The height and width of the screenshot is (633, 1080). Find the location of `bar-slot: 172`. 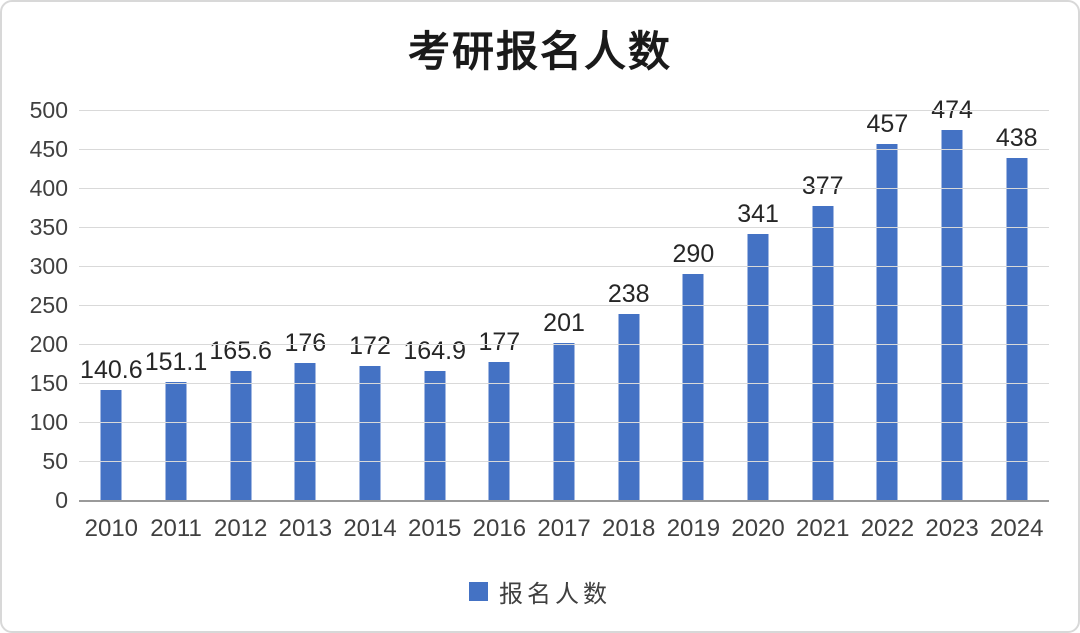

bar-slot: 172 is located at coordinates (370, 305).